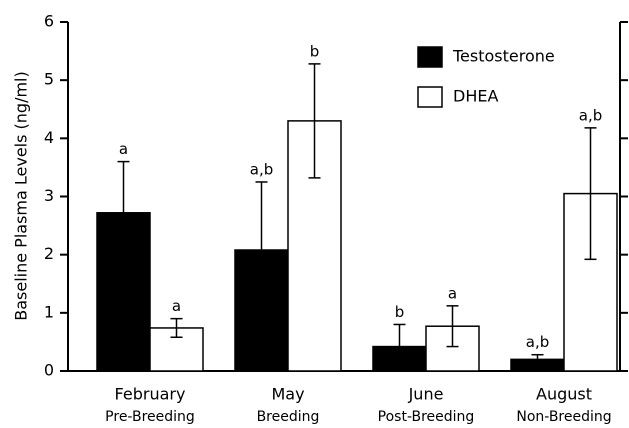 This screenshot has height=428, width=629. What do you see at coordinates (49, 195) in the screenshot?
I see `y-tick-label: 3` at bounding box center [49, 195].